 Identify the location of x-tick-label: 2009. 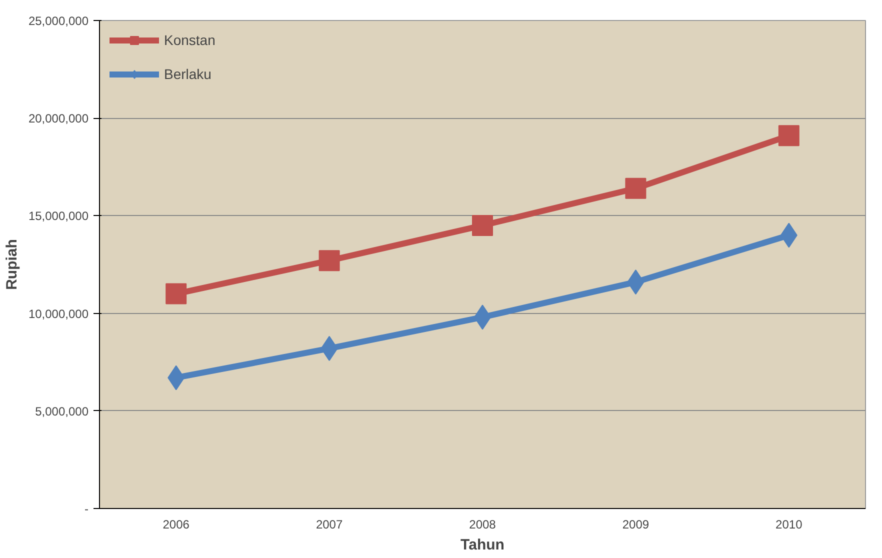
(636, 525).